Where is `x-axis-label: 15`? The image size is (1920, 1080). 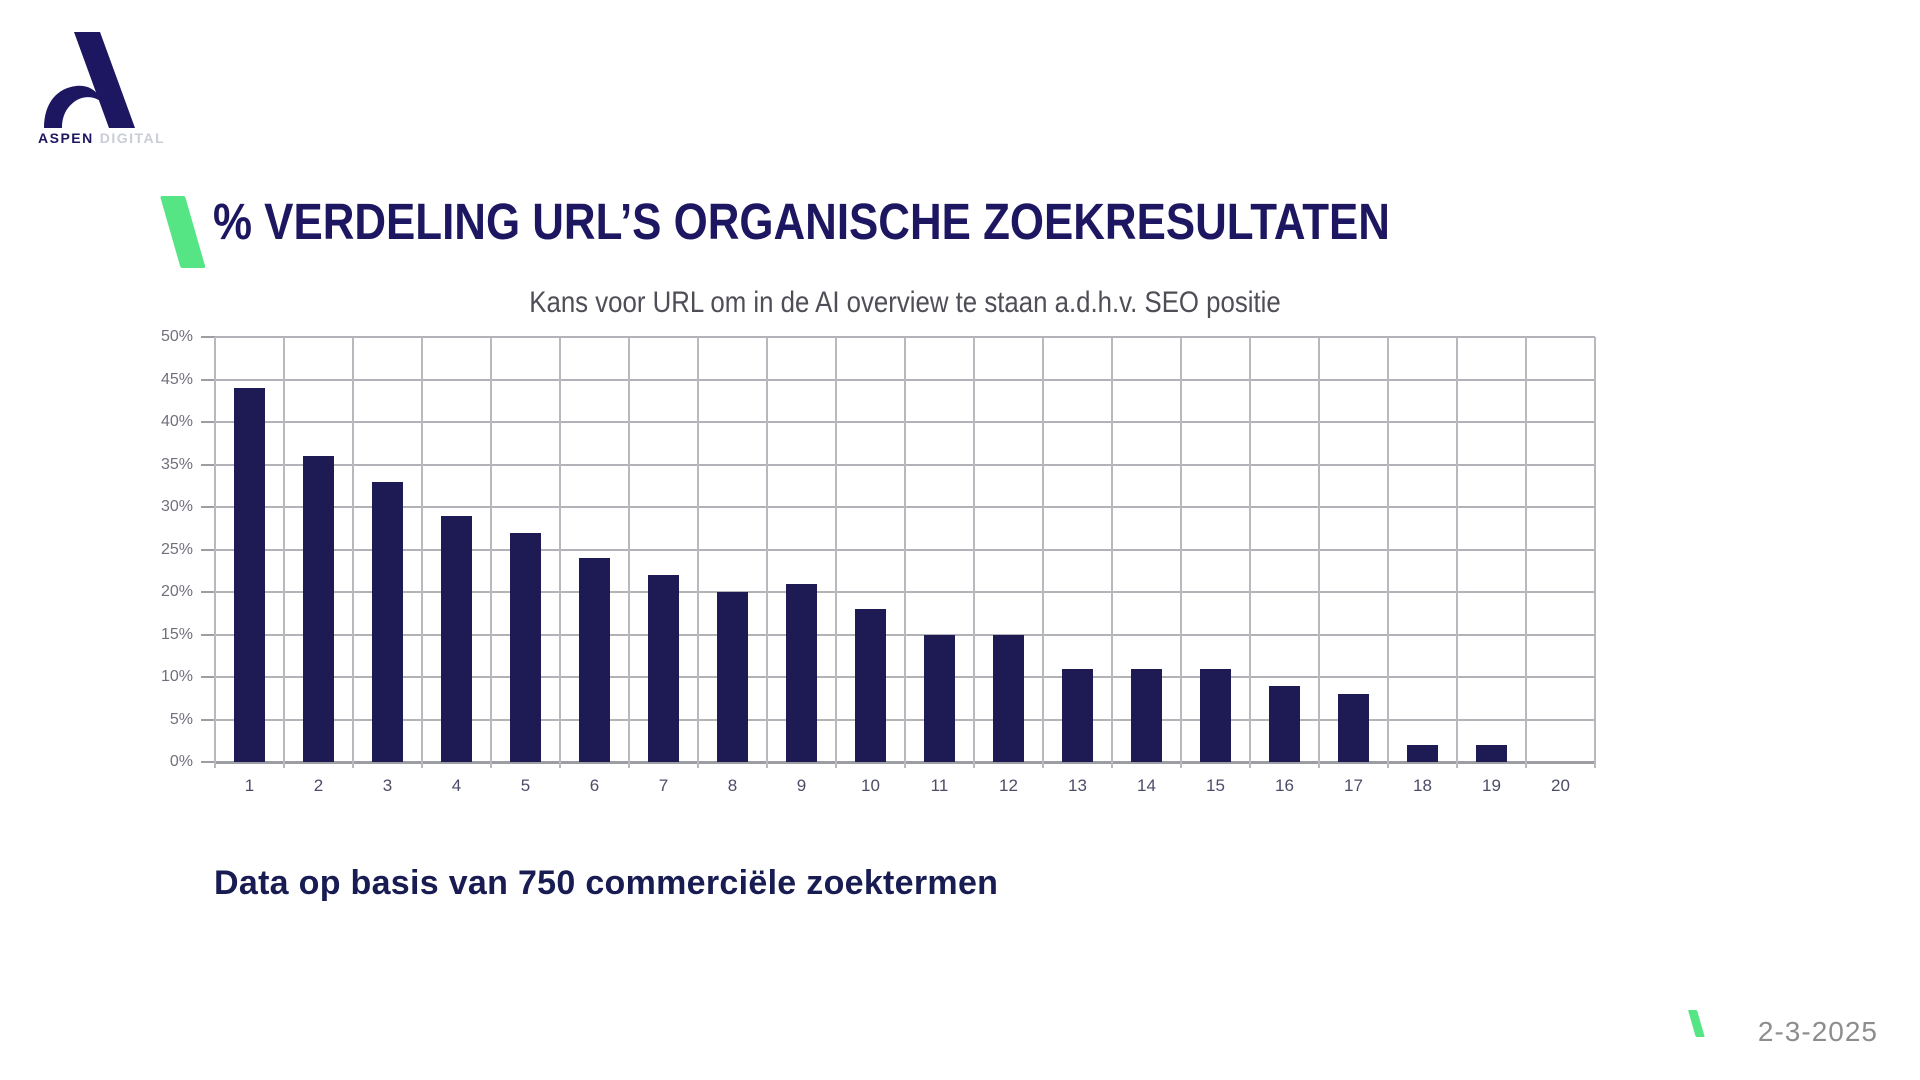
x-axis-label: 15 is located at coordinates (1215, 785).